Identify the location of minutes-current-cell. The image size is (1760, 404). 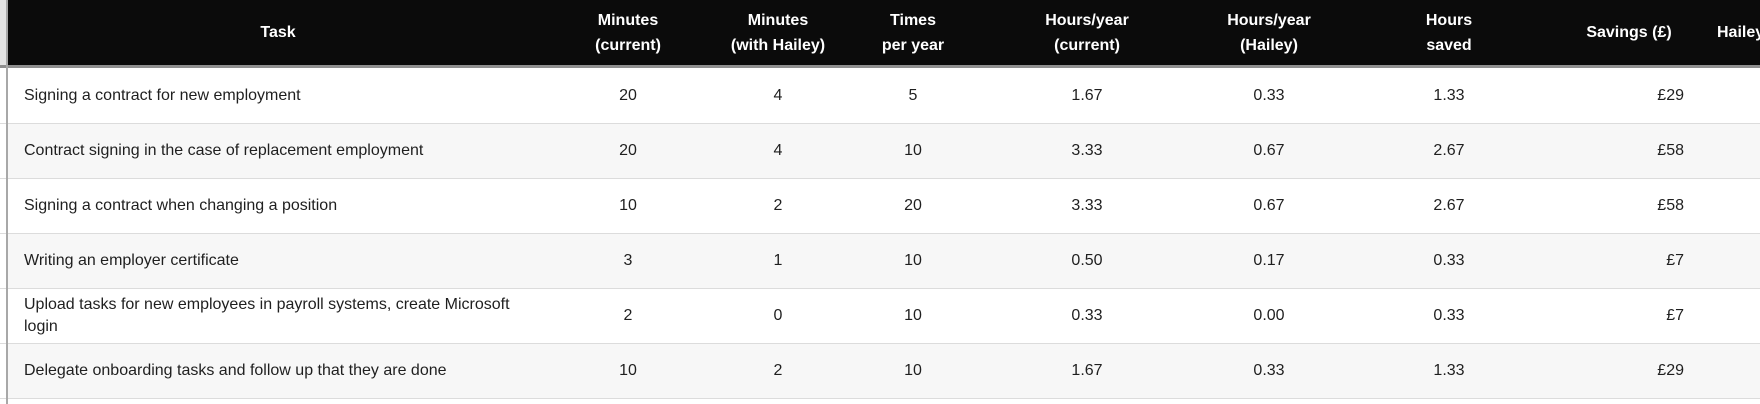
(628, 401).